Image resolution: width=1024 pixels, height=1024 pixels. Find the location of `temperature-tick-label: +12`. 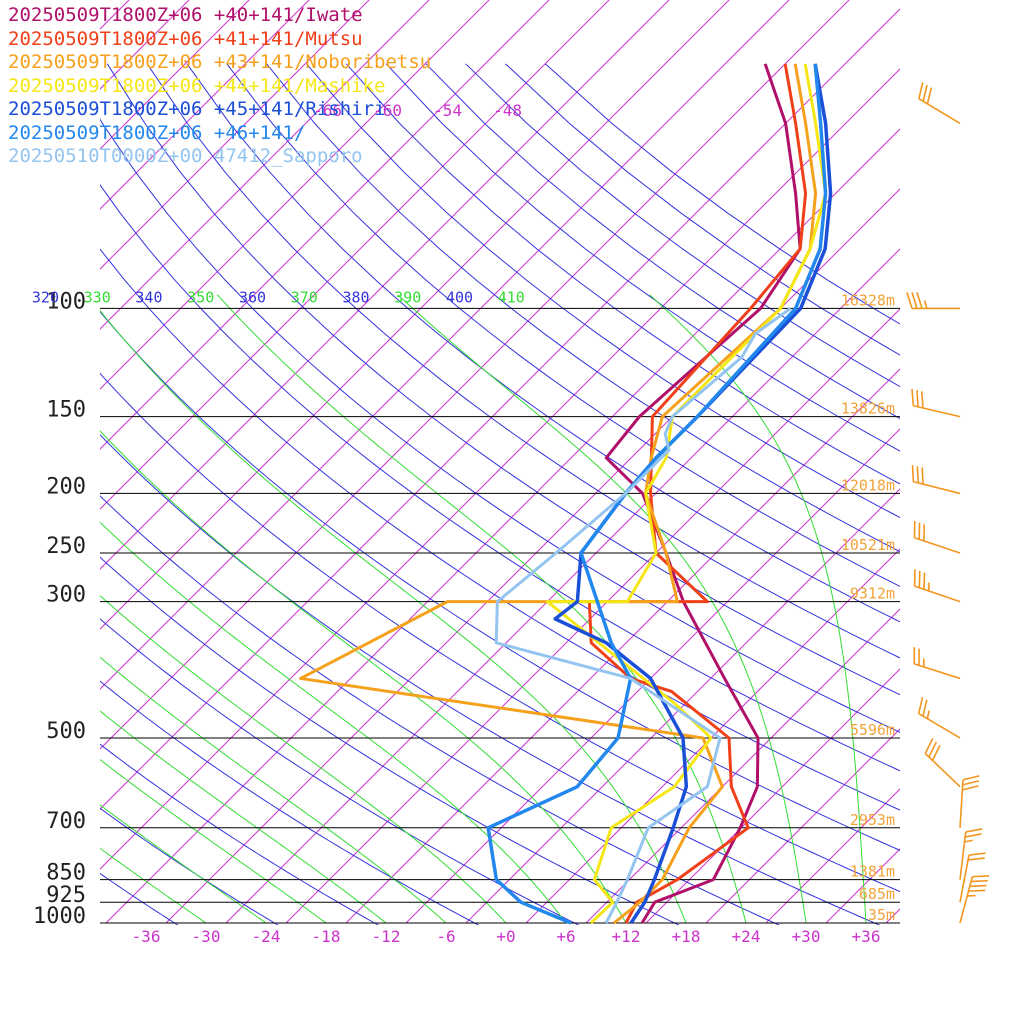

temperature-tick-label: +12 is located at coordinates (626, 936).